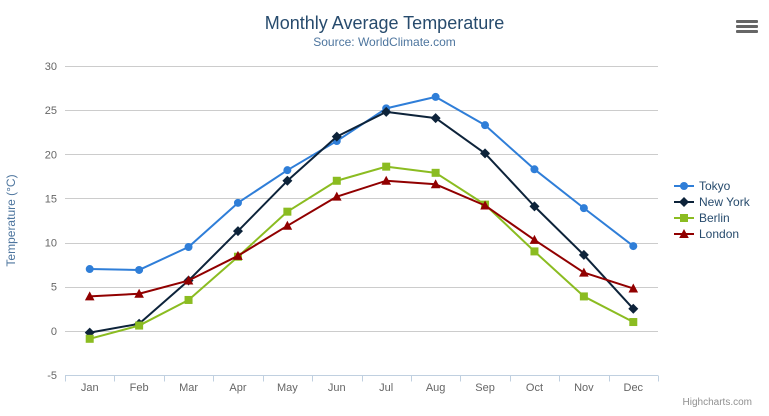 This screenshot has height=416, width=769. Describe the element at coordinates (139, 325) in the screenshot. I see `data-point-berlin-feb` at that location.